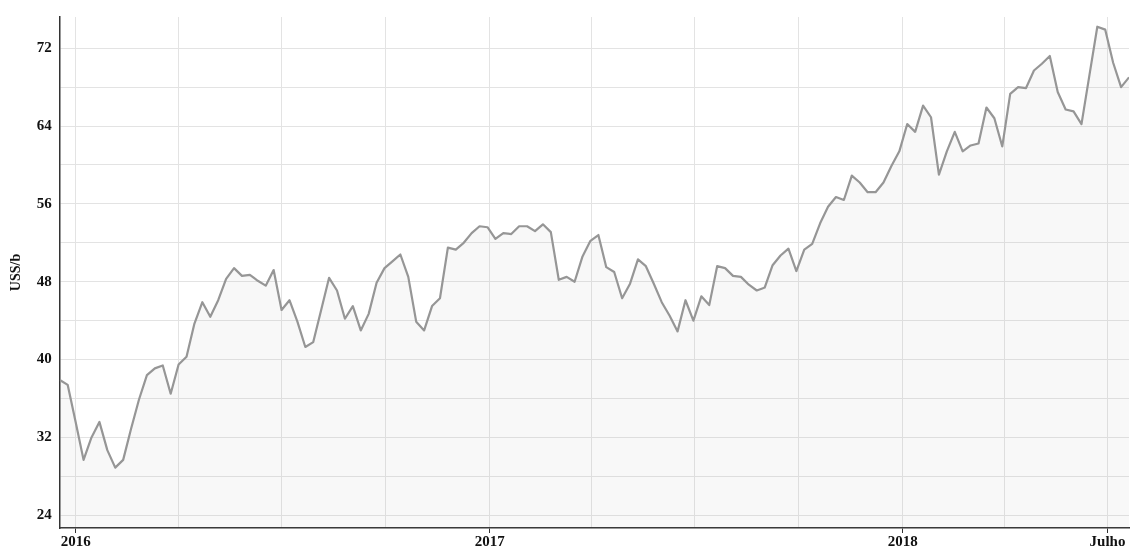  I want to click on y-tick-label: 48, so click(44, 280).